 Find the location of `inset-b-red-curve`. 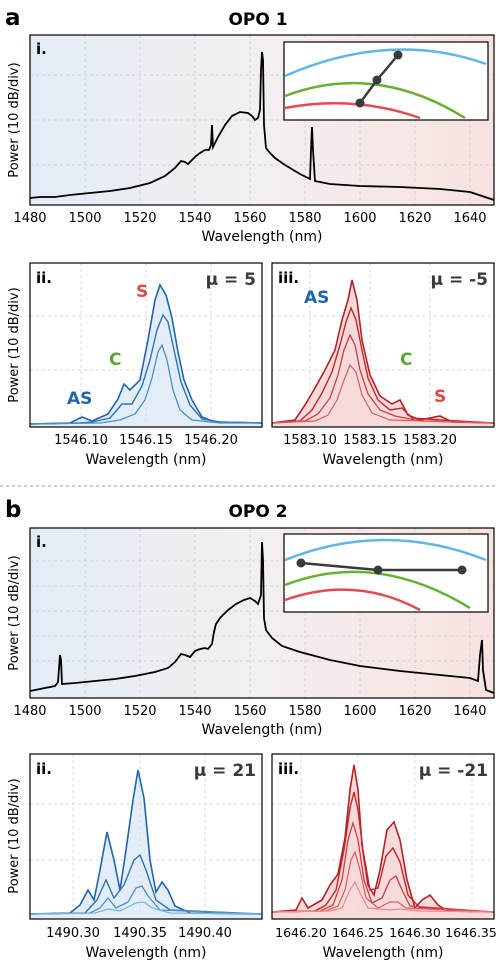

inset-b-red-curve is located at coordinates (352, 600).